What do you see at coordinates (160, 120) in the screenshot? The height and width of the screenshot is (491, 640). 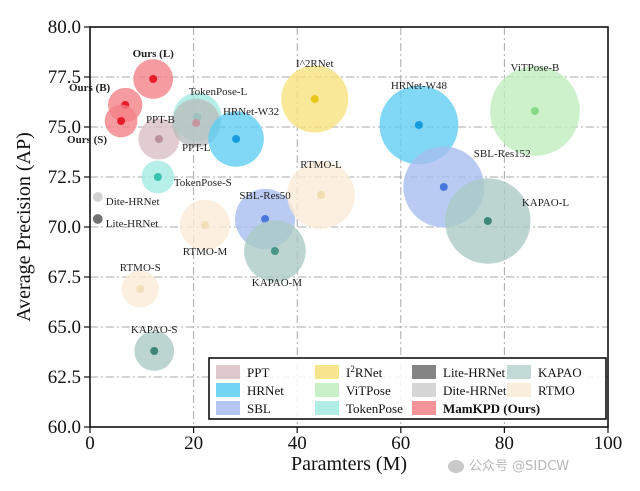 I see `point-label: PPT-B` at bounding box center [160, 120].